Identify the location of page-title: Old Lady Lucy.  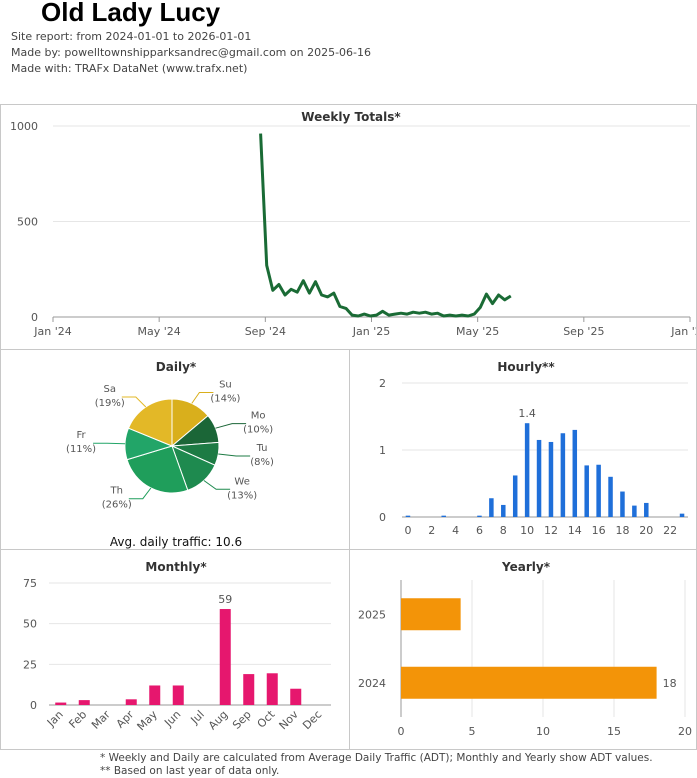
(131, 13).